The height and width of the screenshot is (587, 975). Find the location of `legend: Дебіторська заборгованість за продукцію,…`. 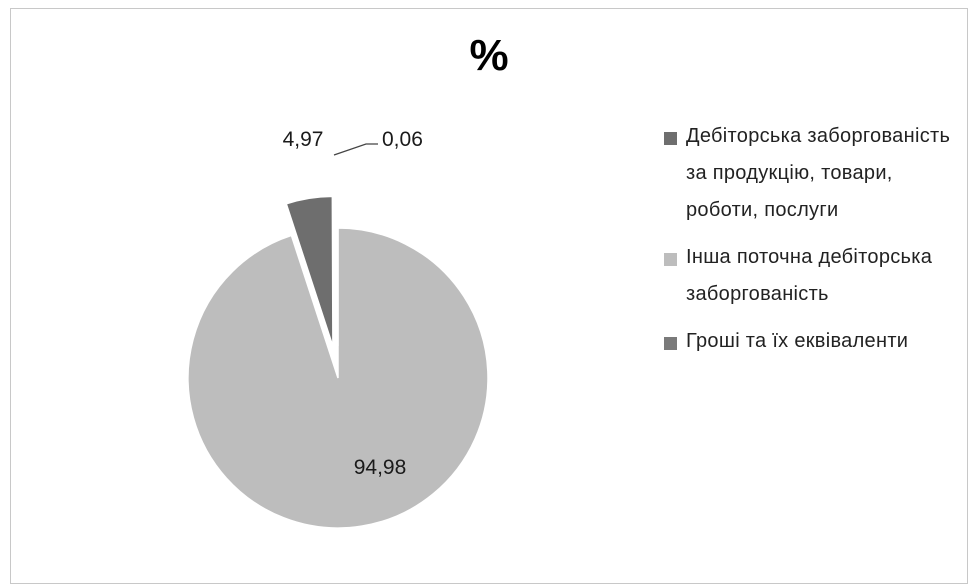

legend: Дебіторська заборгованість за продукцію,… is located at coordinates (809, 244).